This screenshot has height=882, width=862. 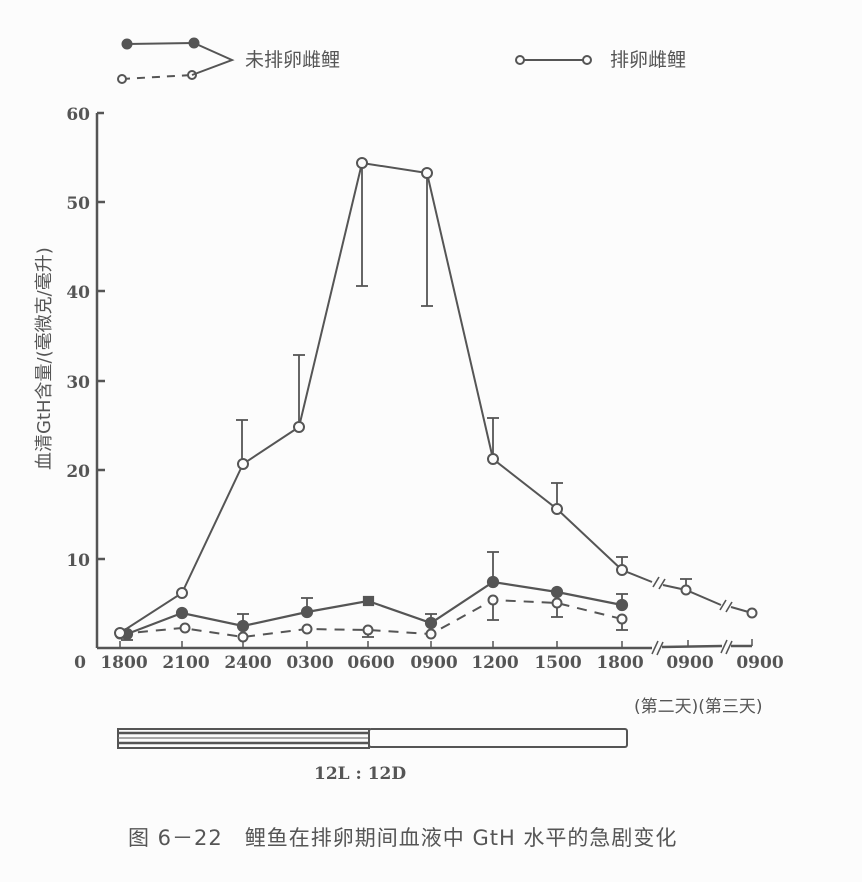 I want to click on figure-caption: 图 6－22 鲤鱼在排卵期间血液中 GtH 水平的急剧变化, so click(x=402, y=837).